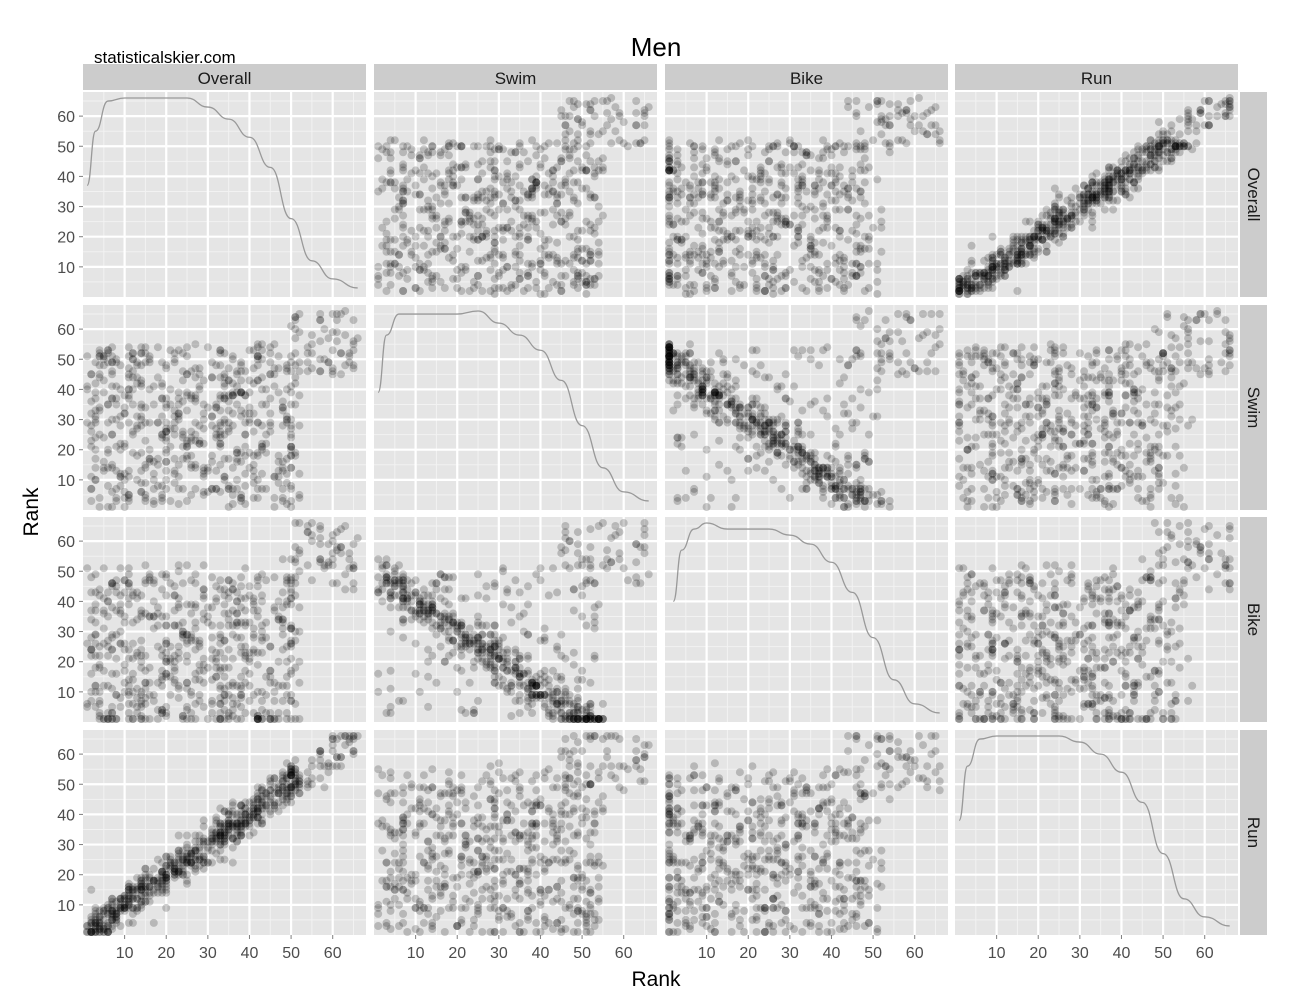 The width and height of the screenshot is (1296, 1008). Describe the element at coordinates (66, 633) in the screenshot. I see `y-tick-label: 30` at that location.